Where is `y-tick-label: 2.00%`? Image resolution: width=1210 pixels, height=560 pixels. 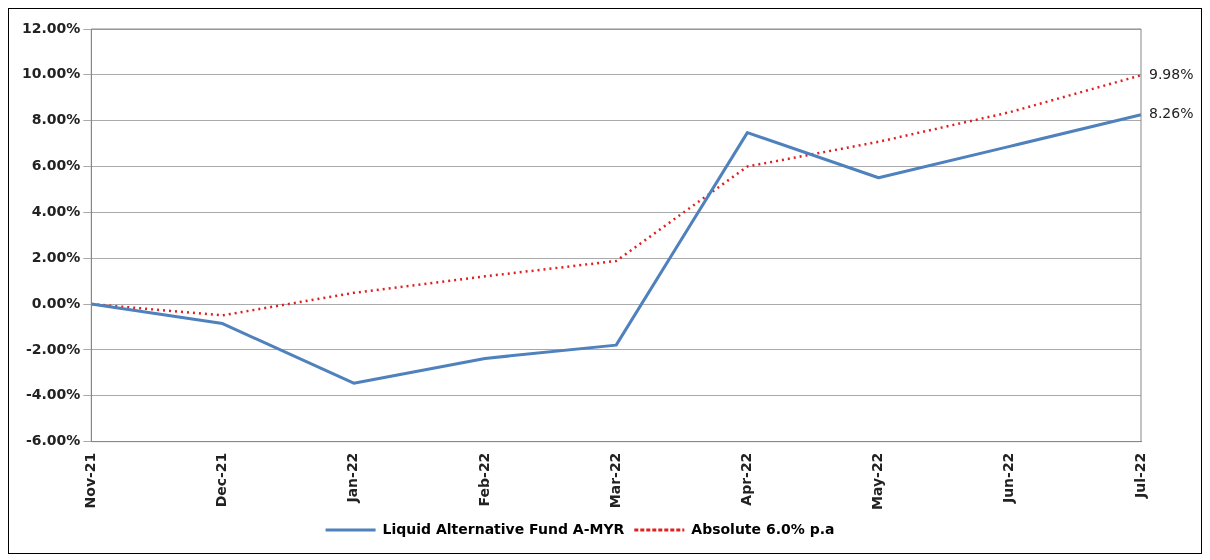
y-tick-label: 2.00% is located at coordinates (56, 256).